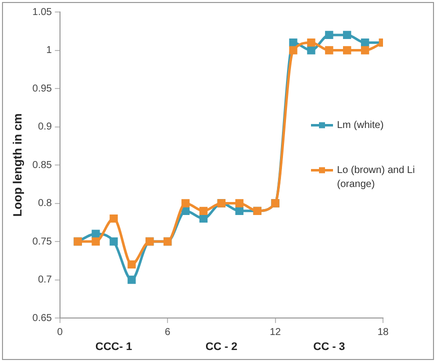  I want to click on legend-label: Lm (white), so click(360, 125).